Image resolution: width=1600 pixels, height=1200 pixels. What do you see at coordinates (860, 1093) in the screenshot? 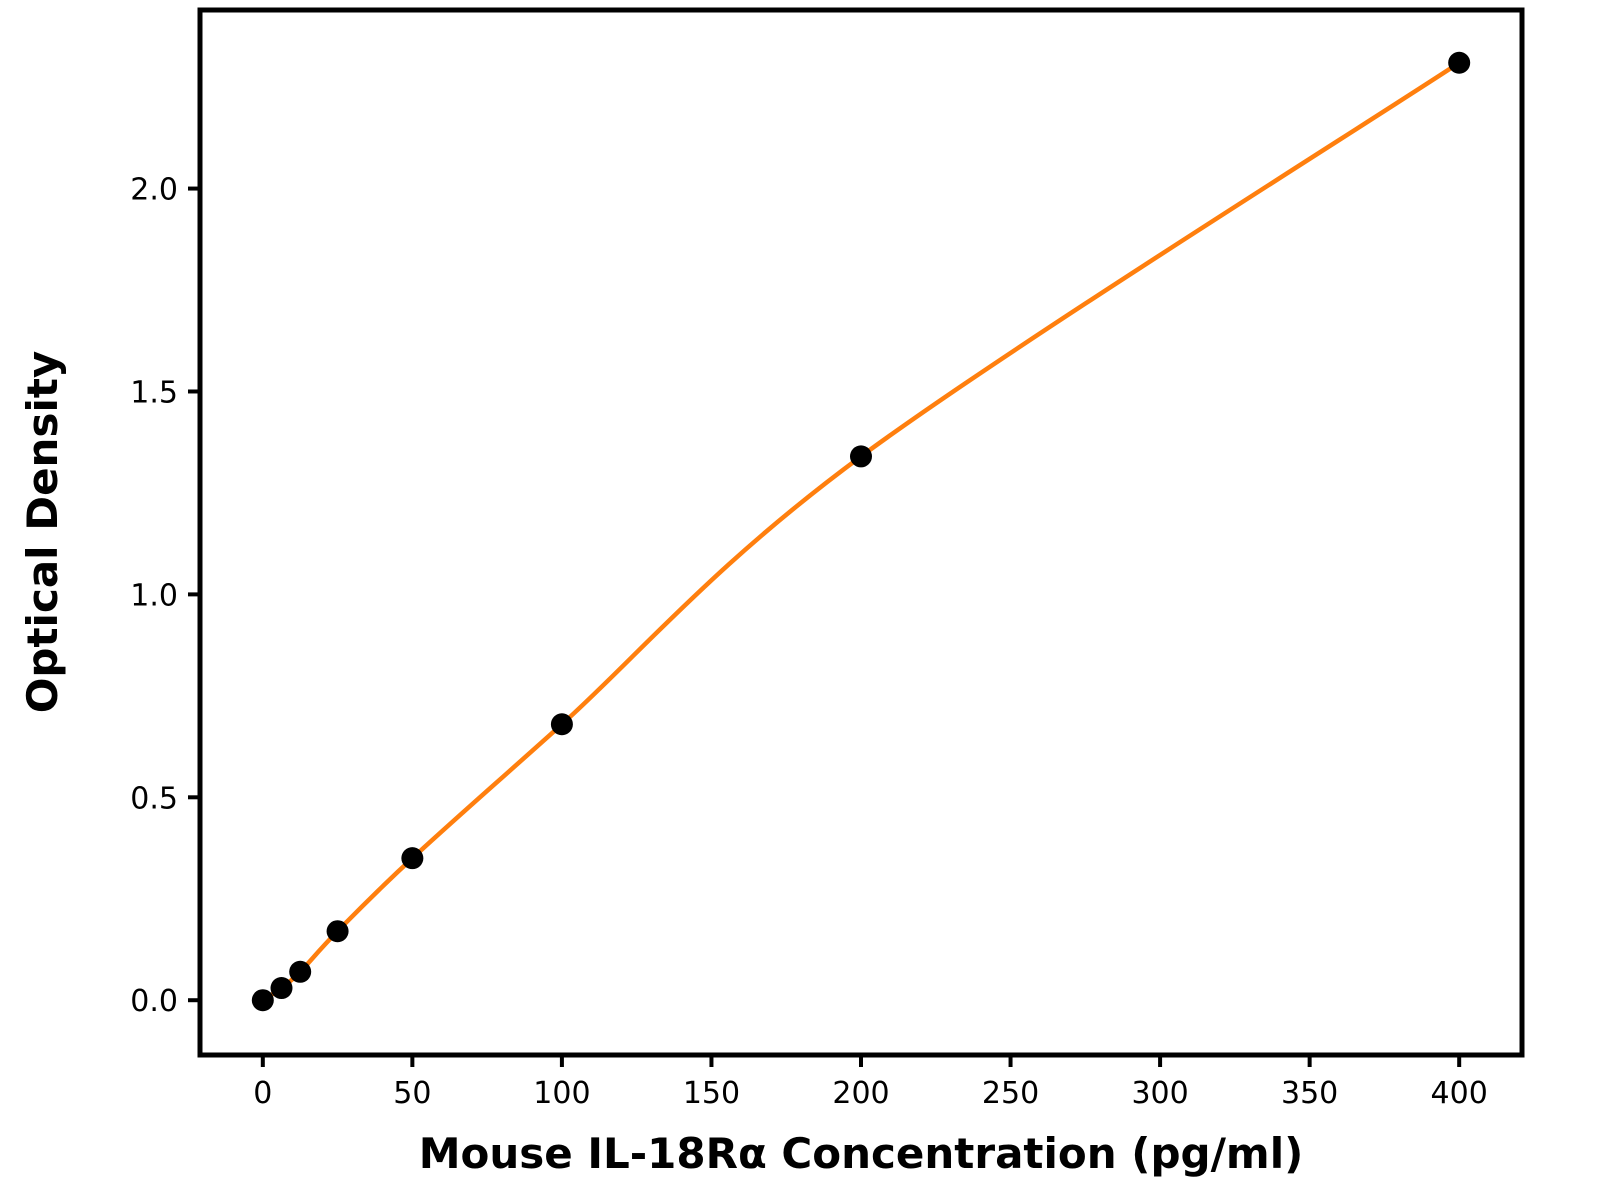
I see `x-tick-label: 200` at bounding box center [860, 1093].